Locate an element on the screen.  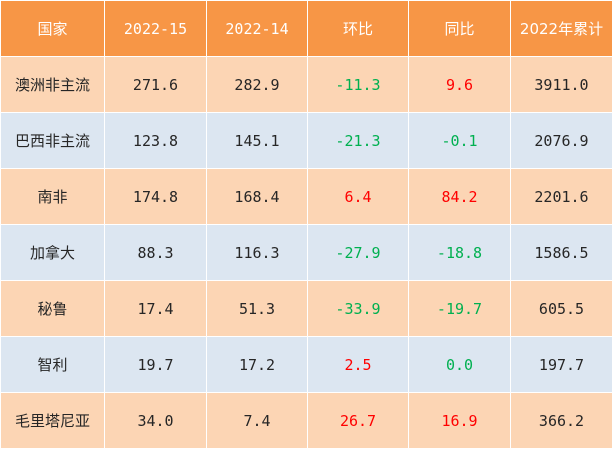
cumulative-cell: 2201.6 is located at coordinates (561, 196).